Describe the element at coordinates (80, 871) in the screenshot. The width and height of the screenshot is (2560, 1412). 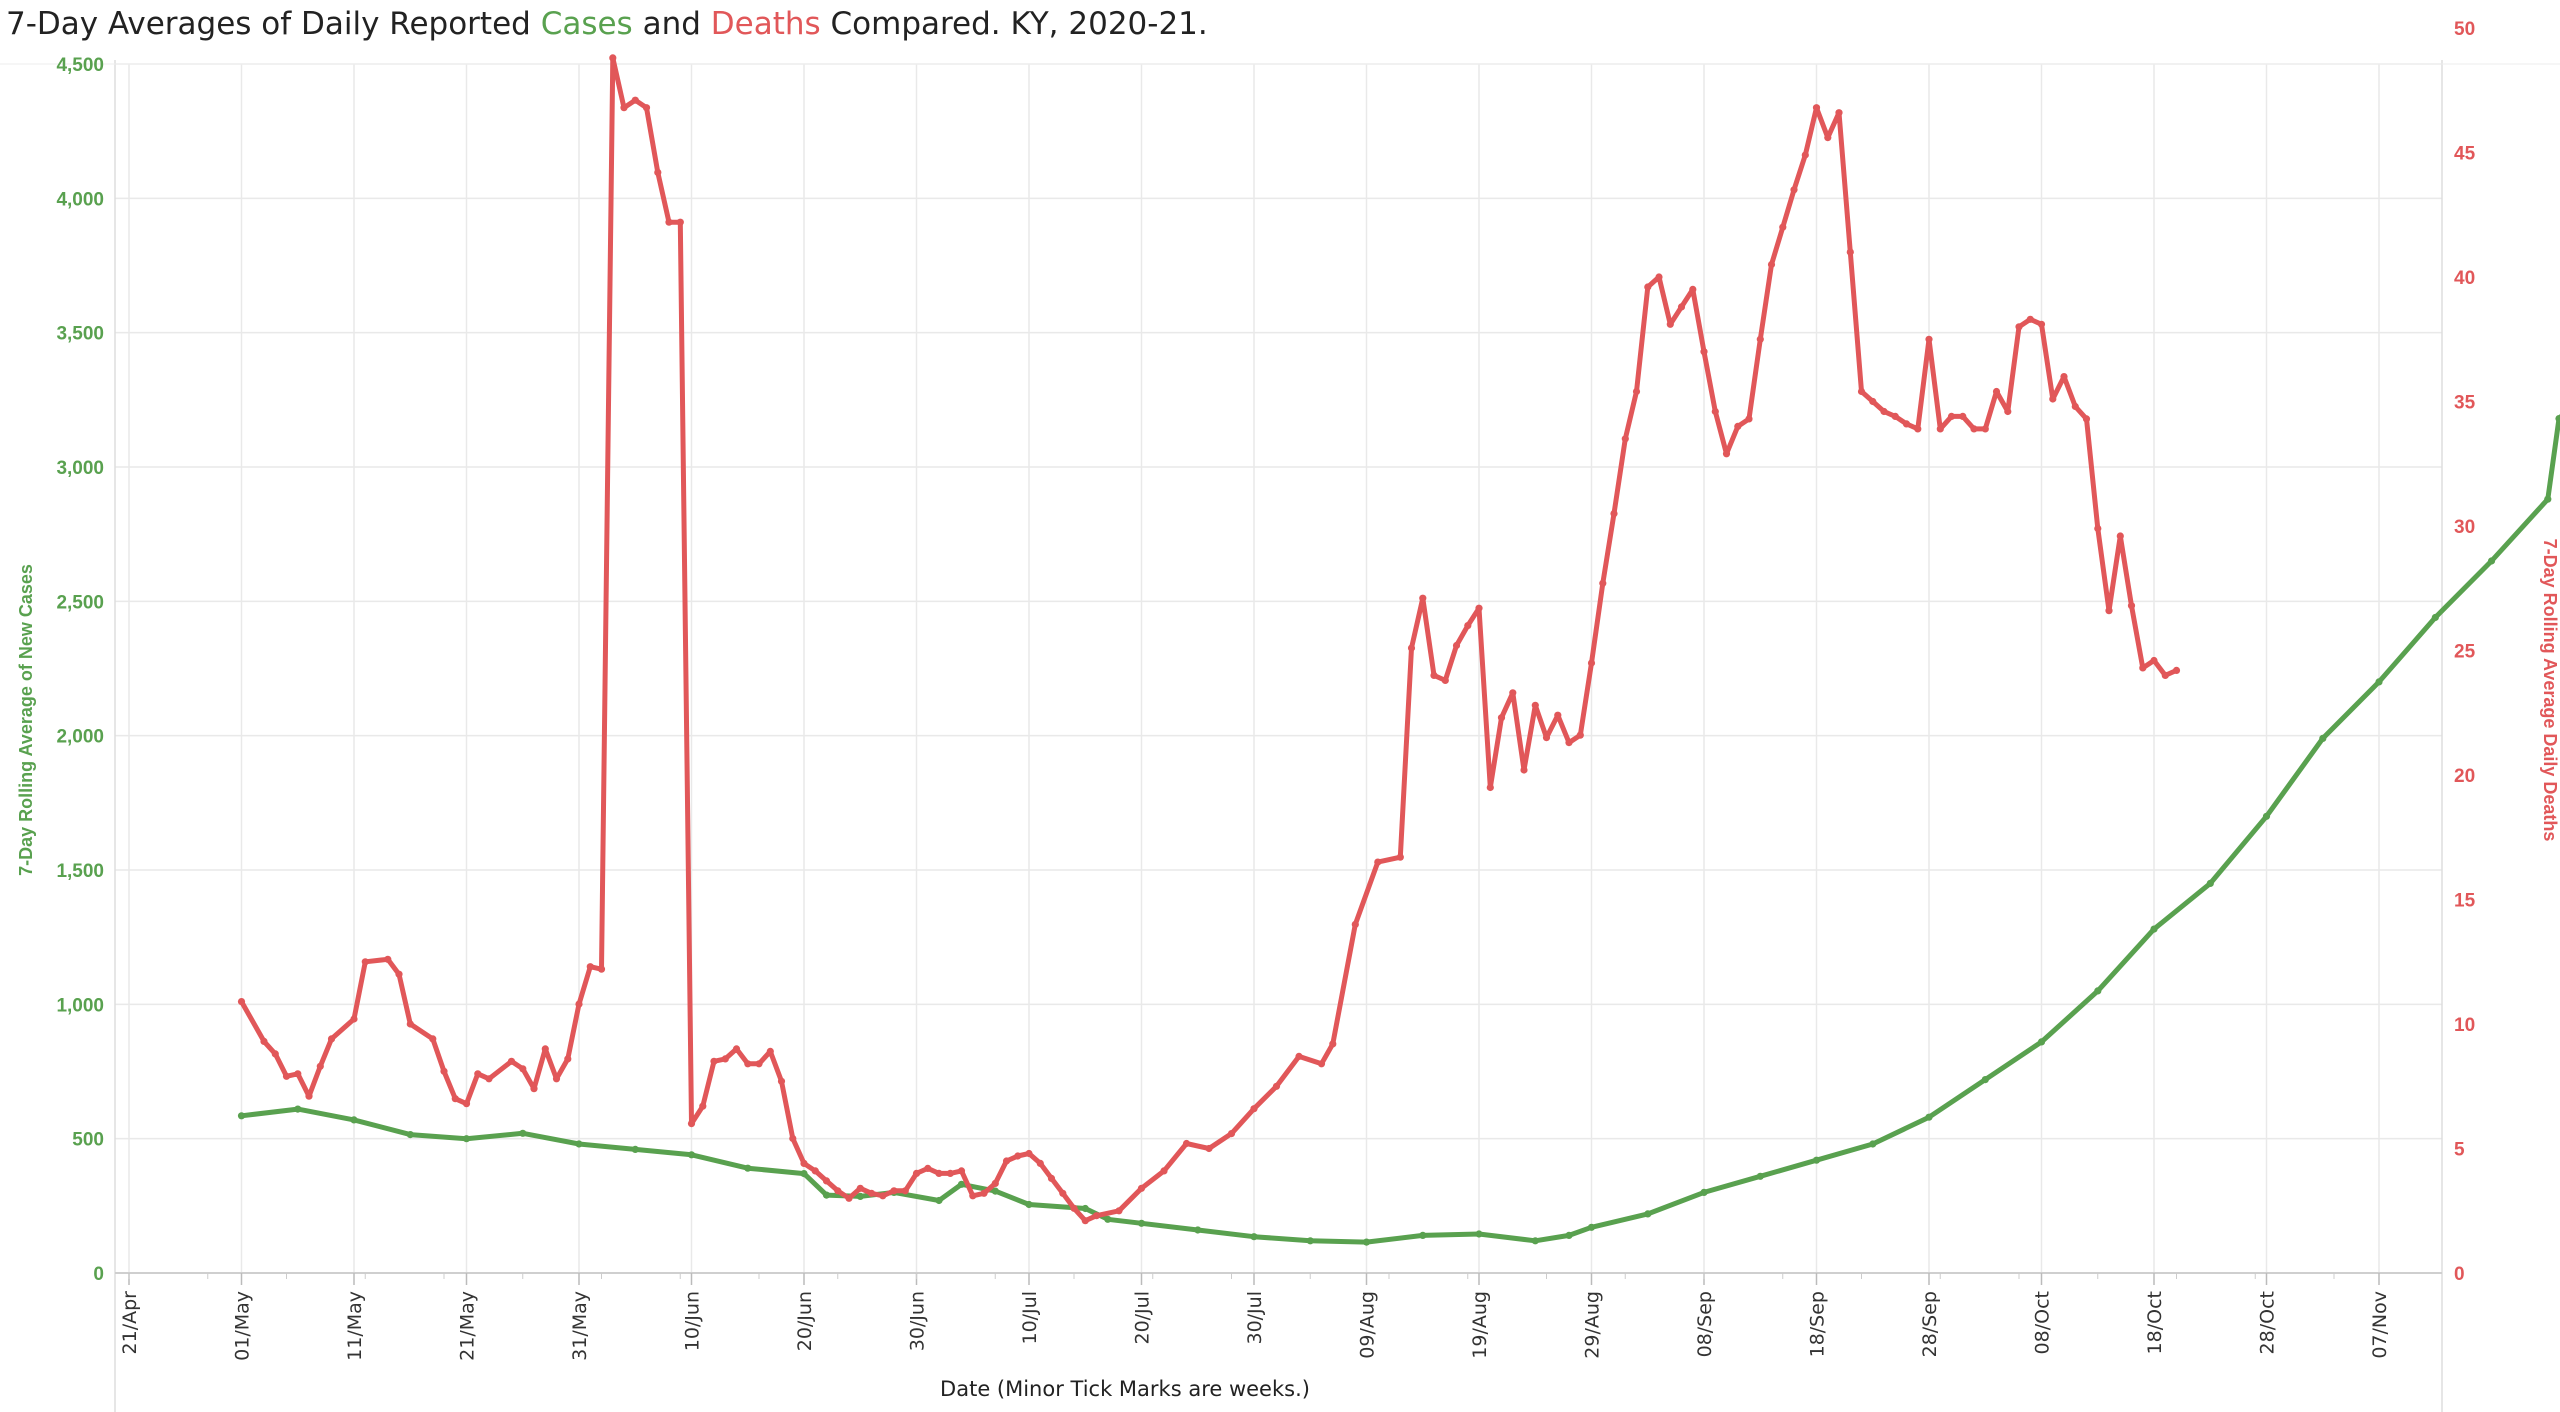
I see `y-left-tick-label: 1,500` at that location.